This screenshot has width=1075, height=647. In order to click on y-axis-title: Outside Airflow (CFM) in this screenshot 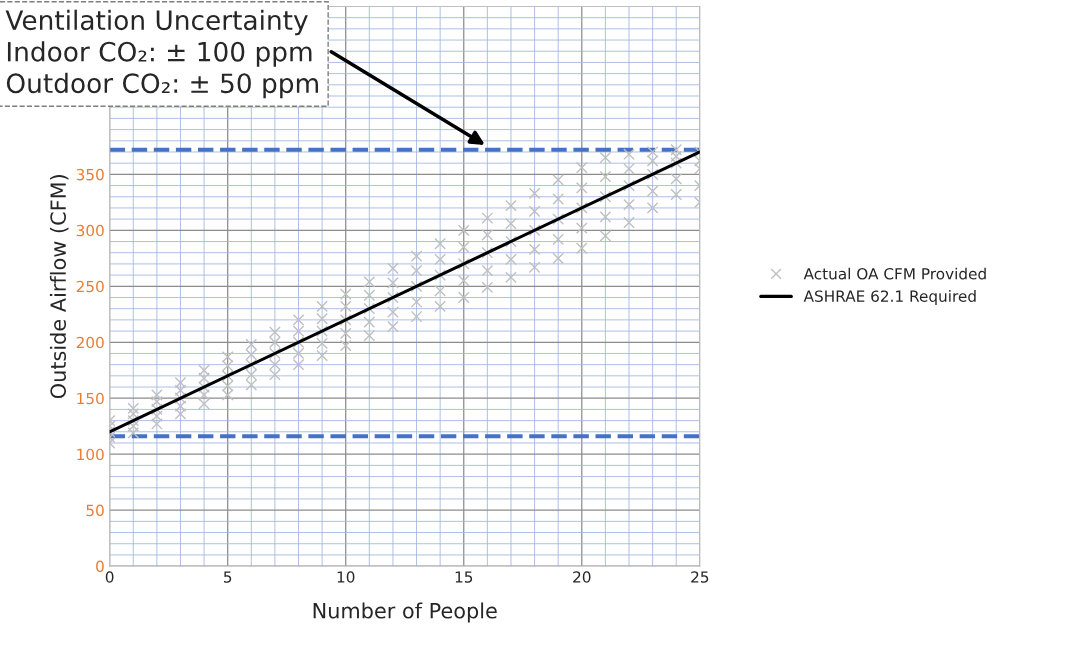, I will do `click(59, 287)`.